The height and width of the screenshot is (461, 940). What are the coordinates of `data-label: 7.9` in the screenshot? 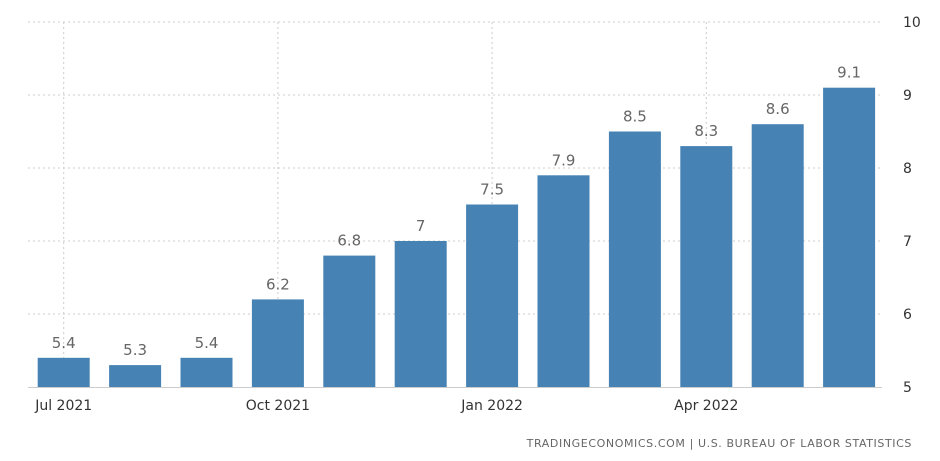 It's located at (564, 160).